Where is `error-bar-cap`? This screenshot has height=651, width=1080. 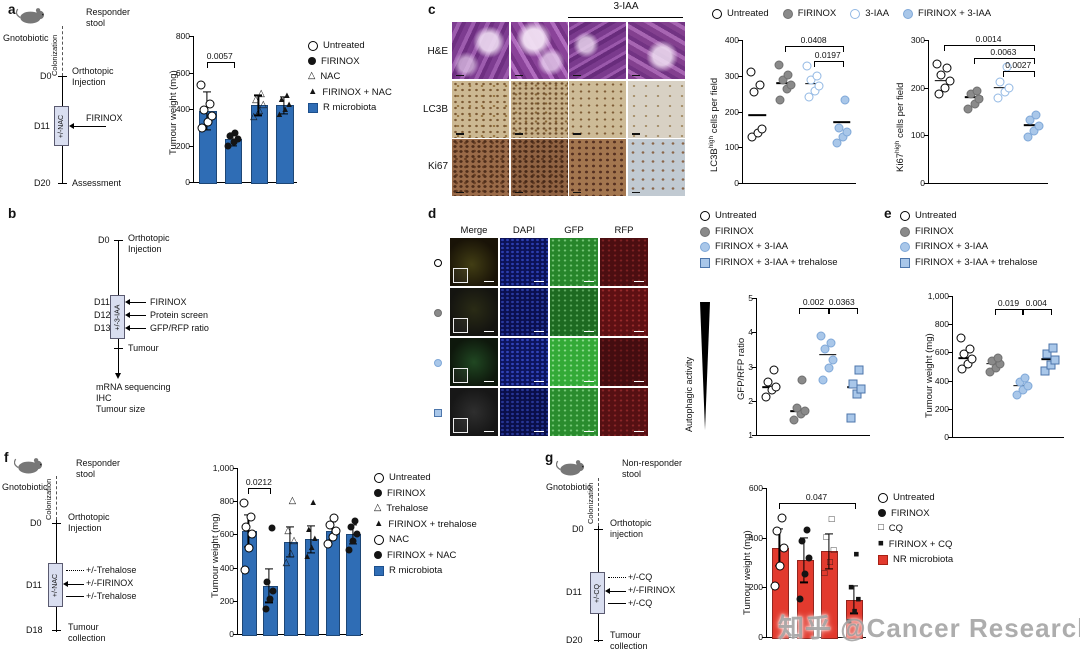
error-bar-cap is located at coordinates (853, 613).